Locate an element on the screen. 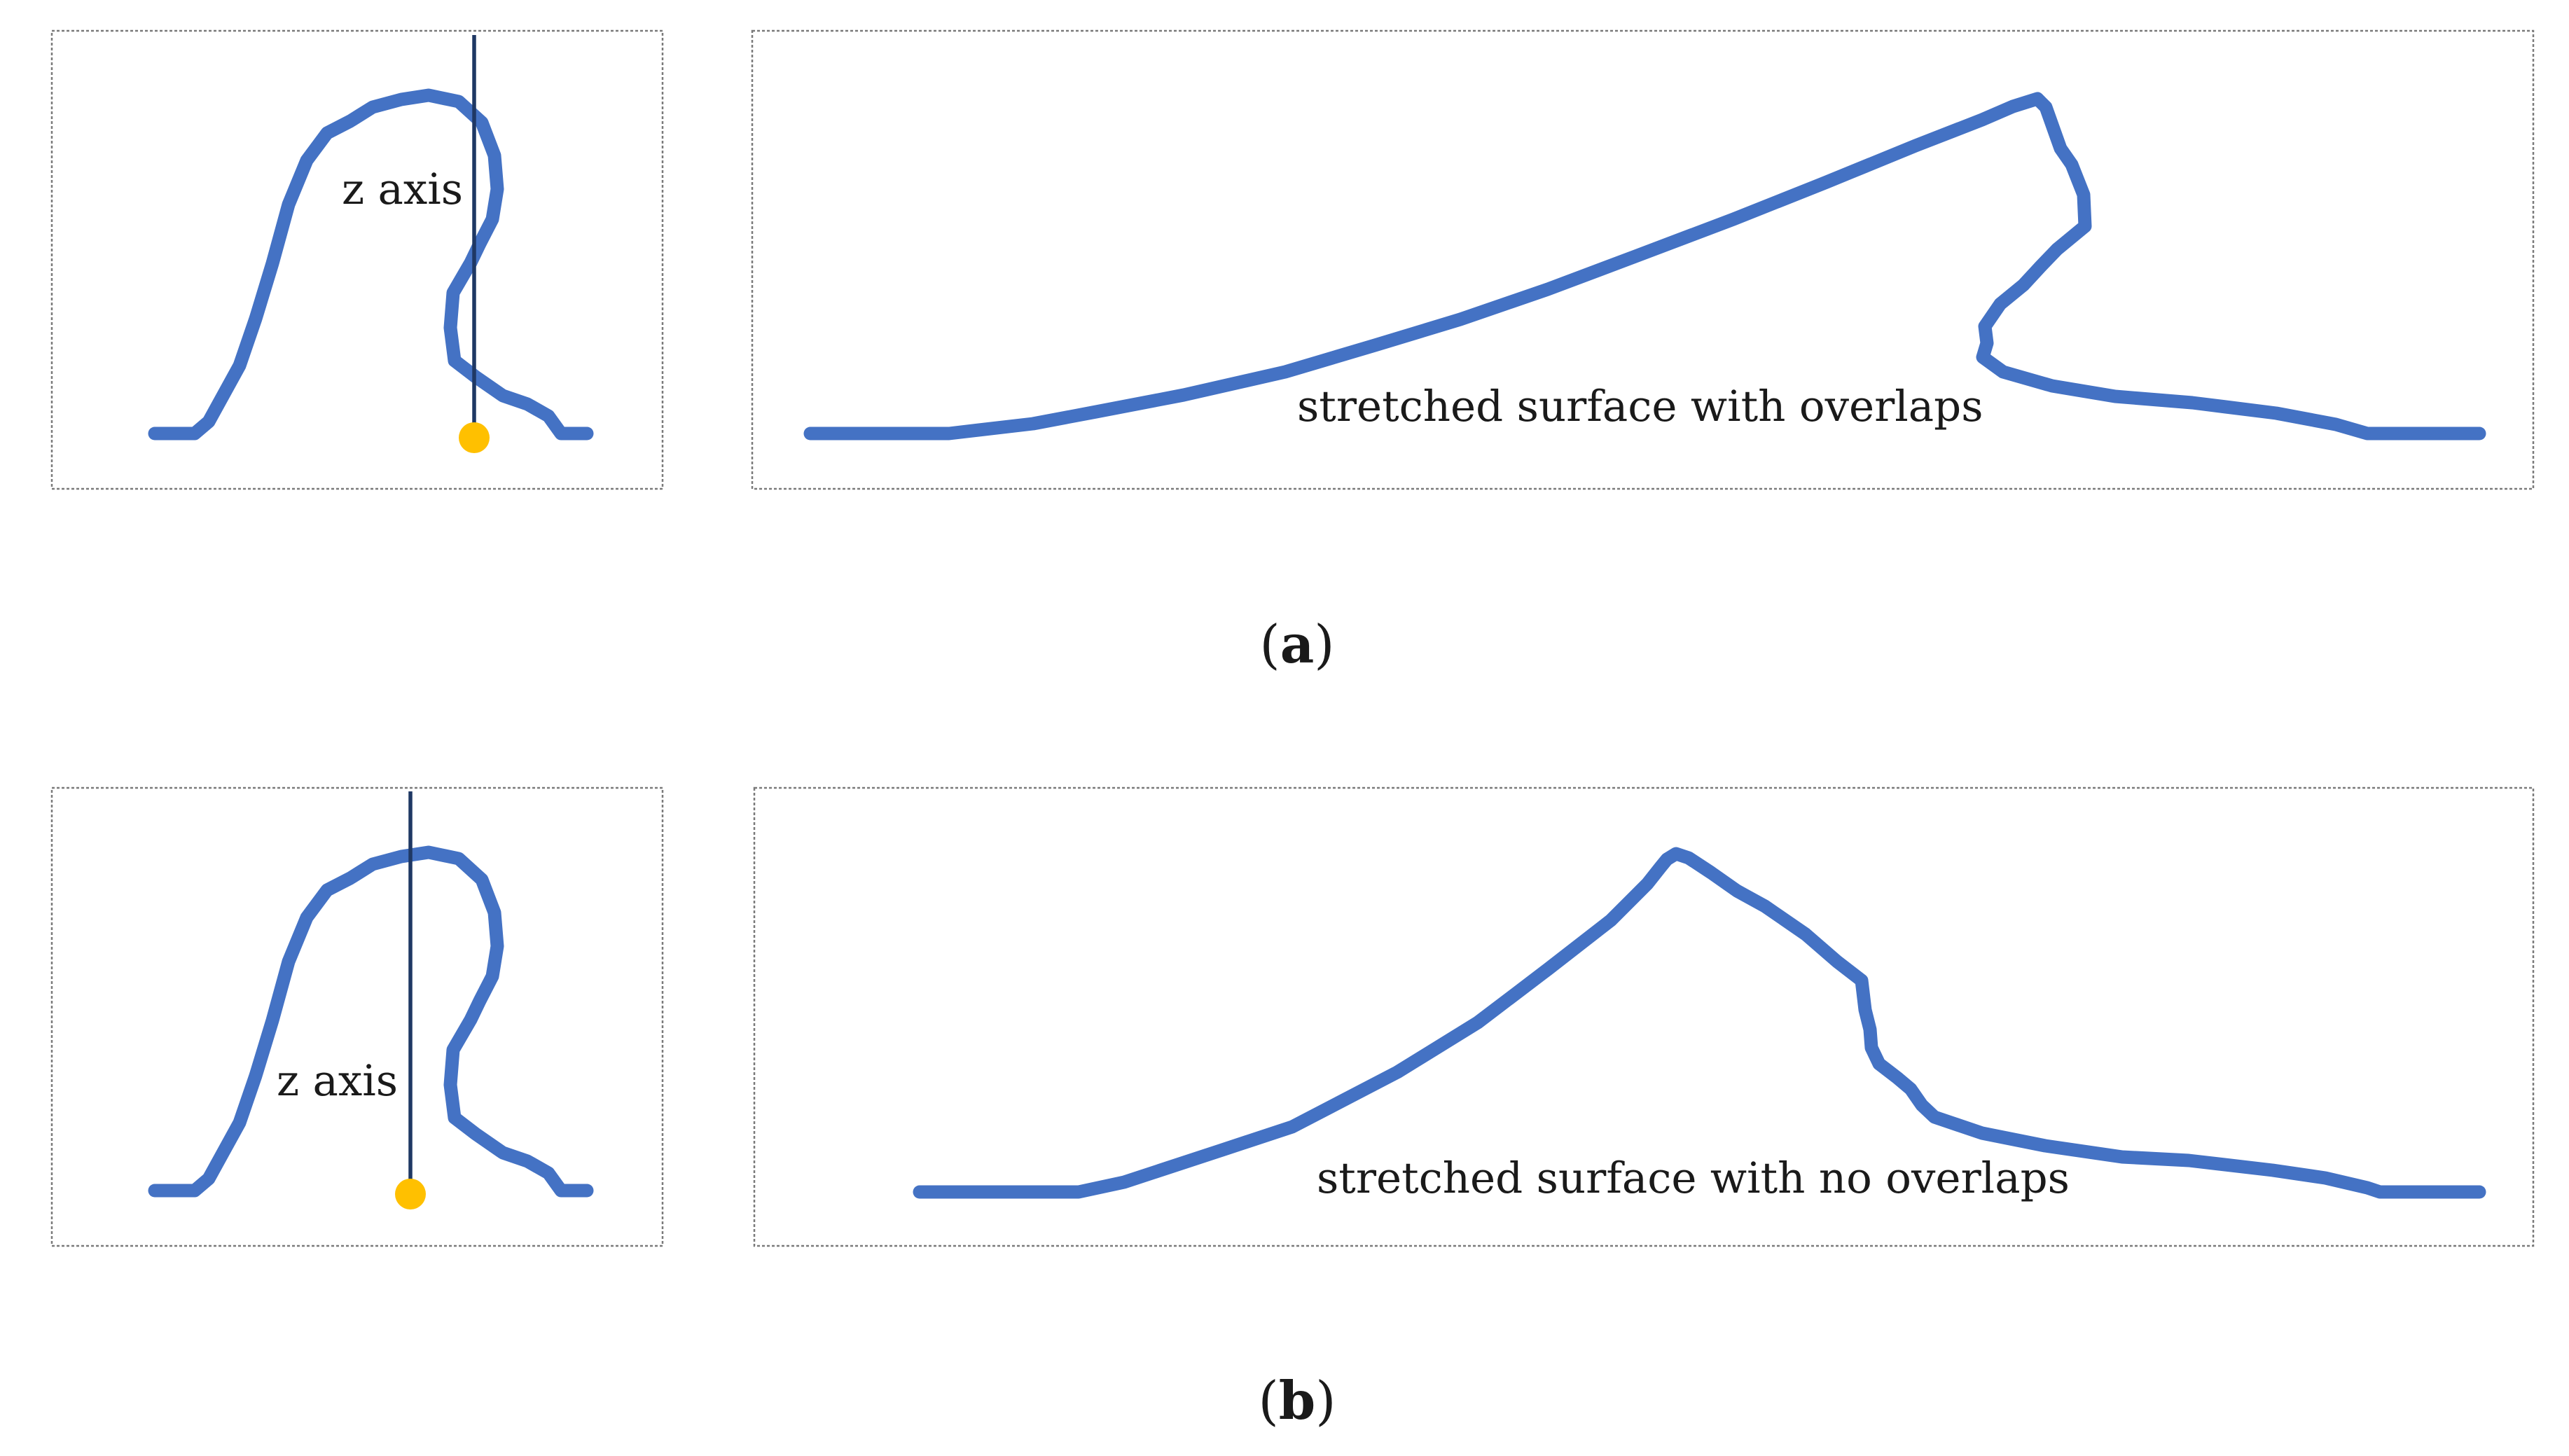  cross-section-frame-b is located at coordinates (357, 1017).